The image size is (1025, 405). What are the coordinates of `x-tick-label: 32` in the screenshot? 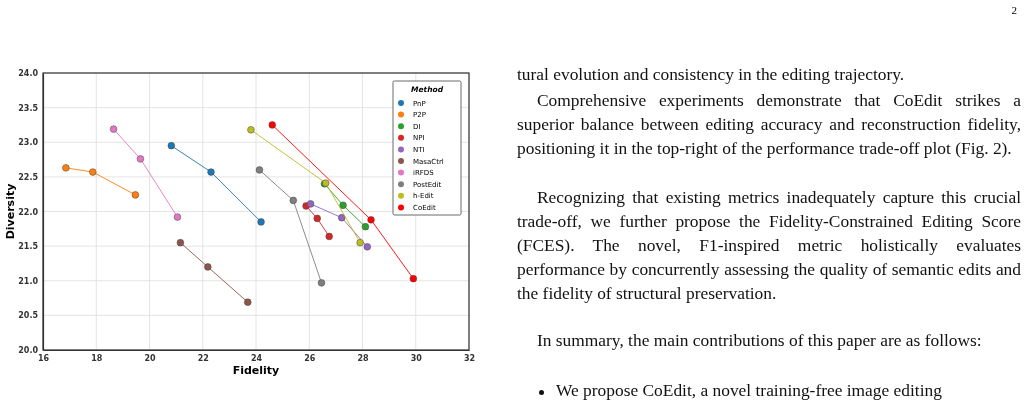 It's located at (469, 358).